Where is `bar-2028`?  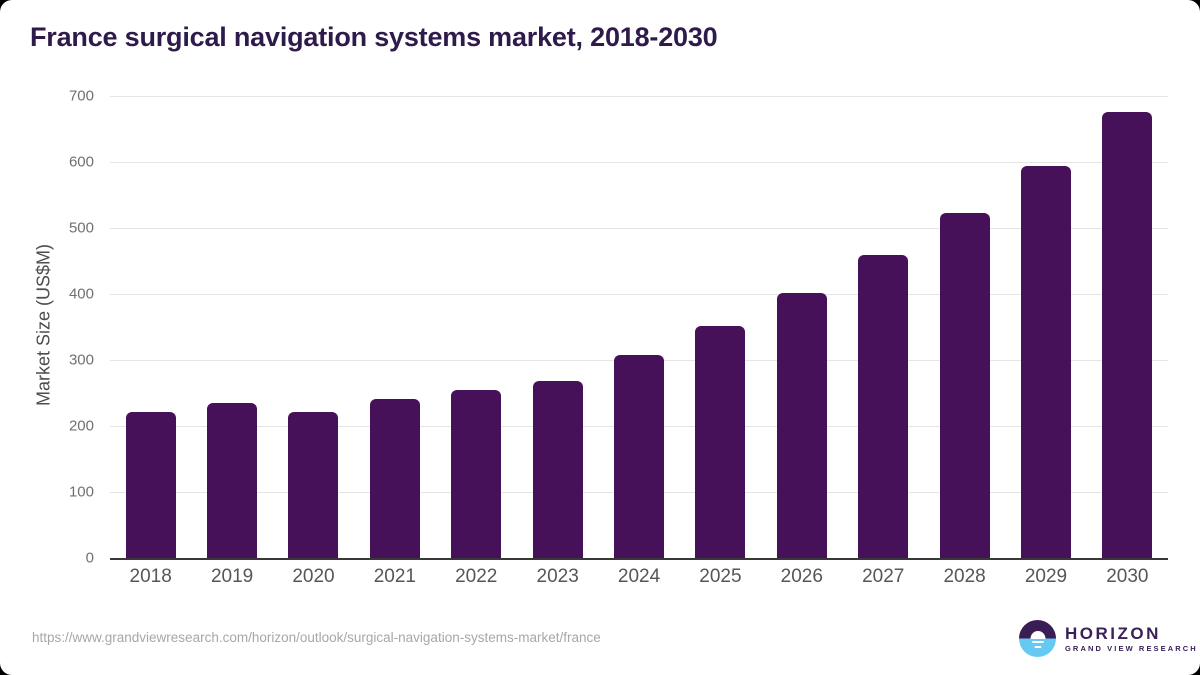 bar-2028 is located at coordinates (964, 385).